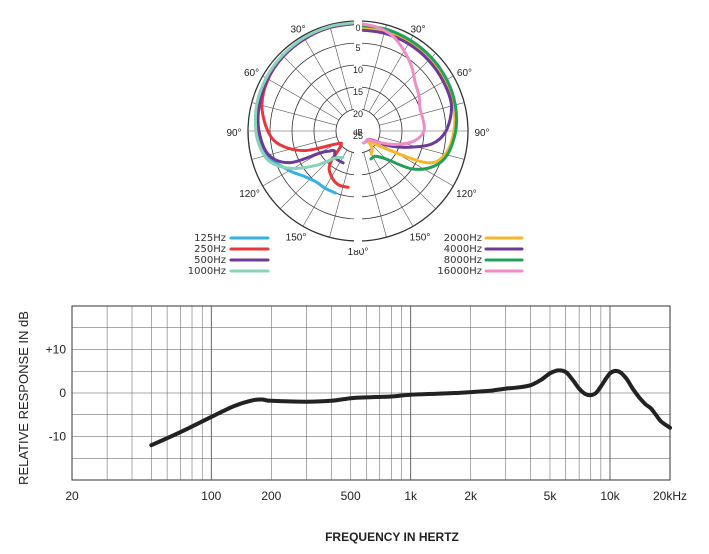 The image size is (709, 554). I want to click on legend-label: 250Hz, so click(210, 249).